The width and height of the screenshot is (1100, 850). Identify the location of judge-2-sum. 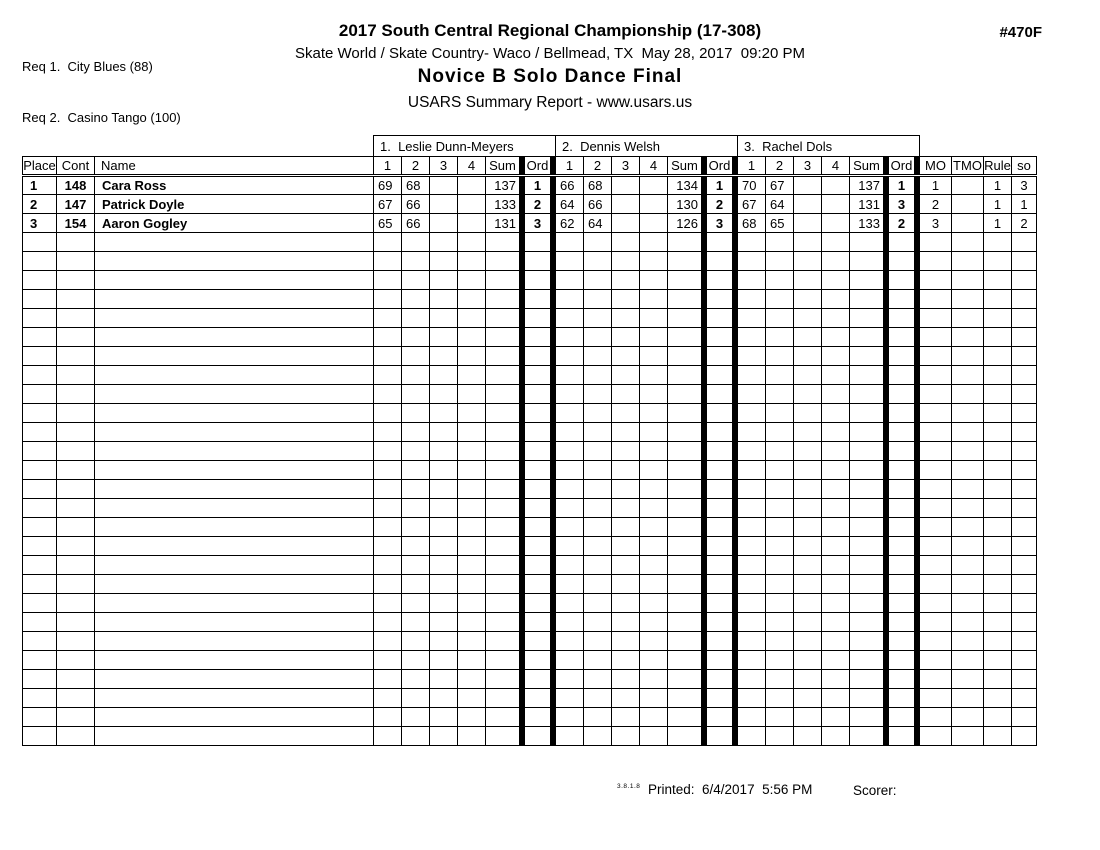
(684, 508).